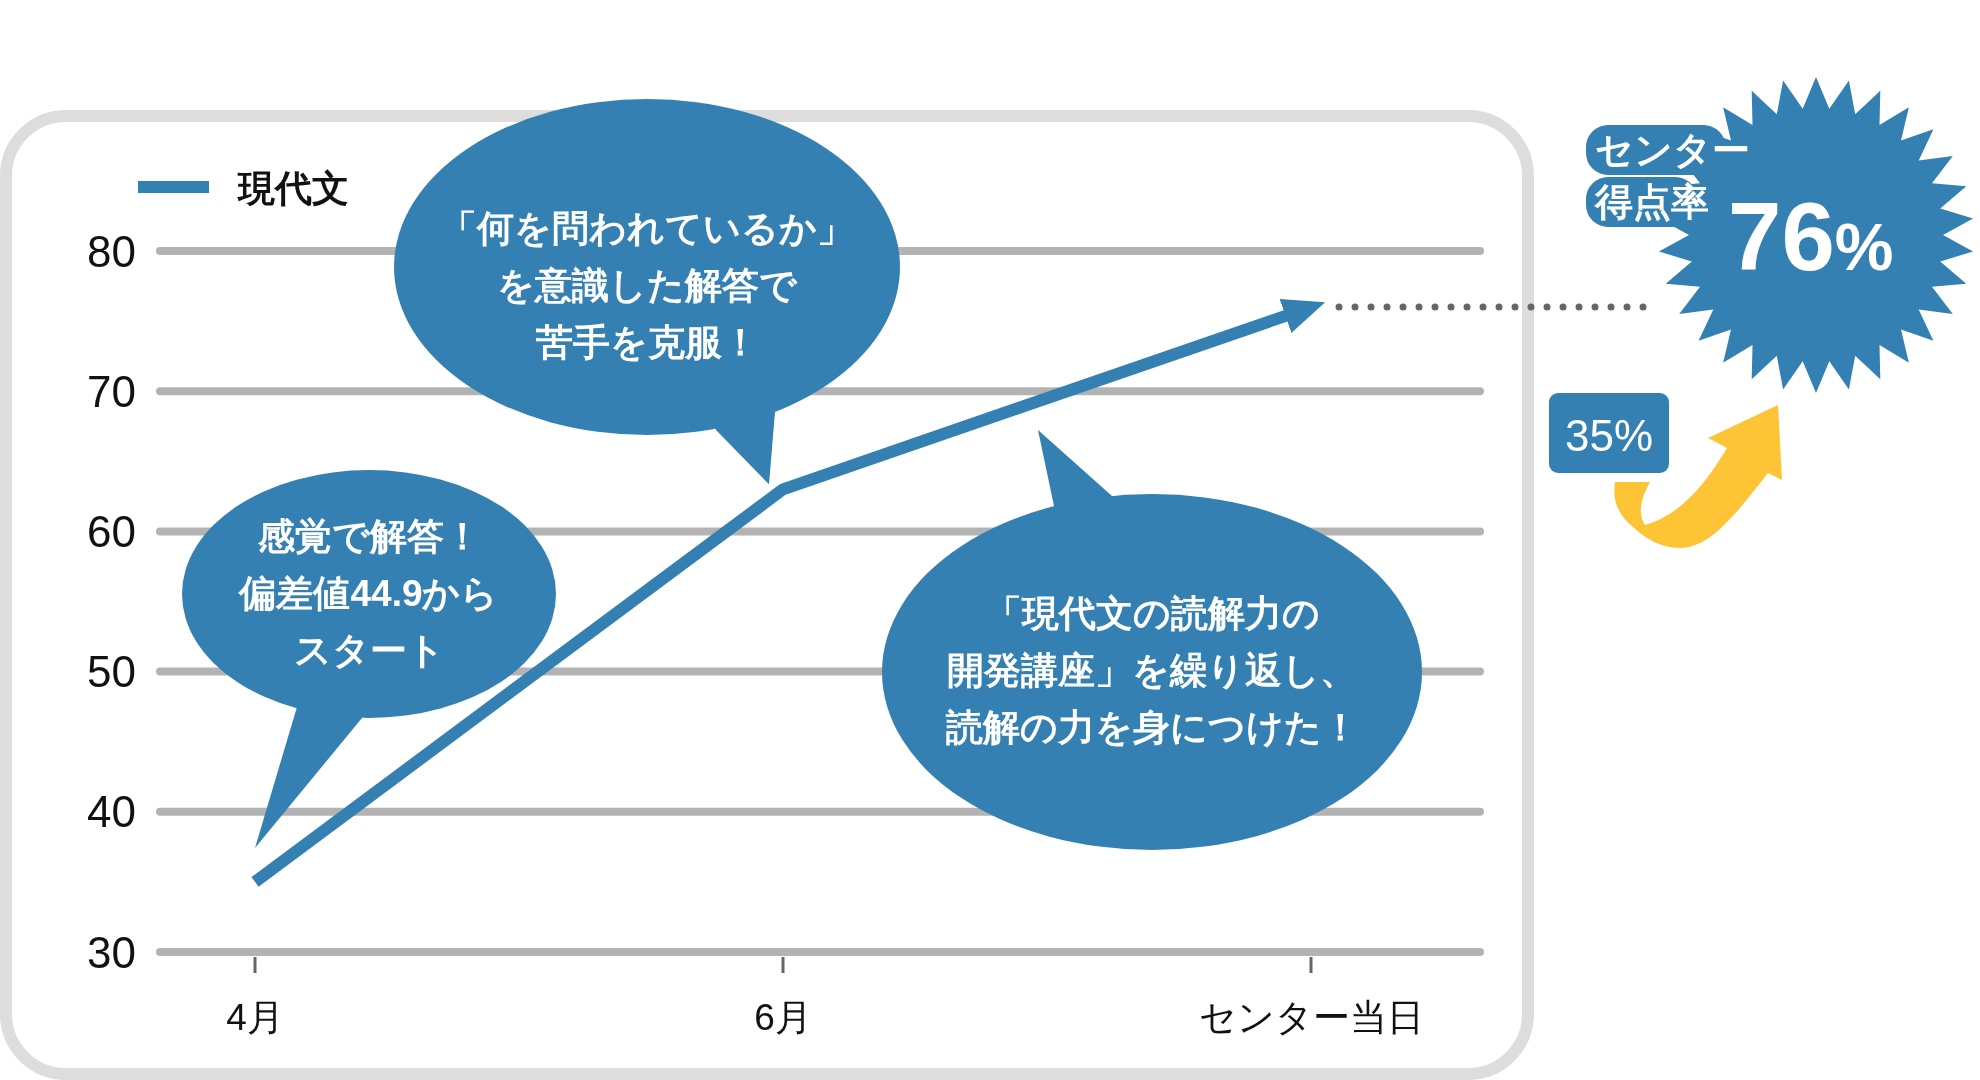  I want to click on x-tick-label: 4月, so click(255, 1017).